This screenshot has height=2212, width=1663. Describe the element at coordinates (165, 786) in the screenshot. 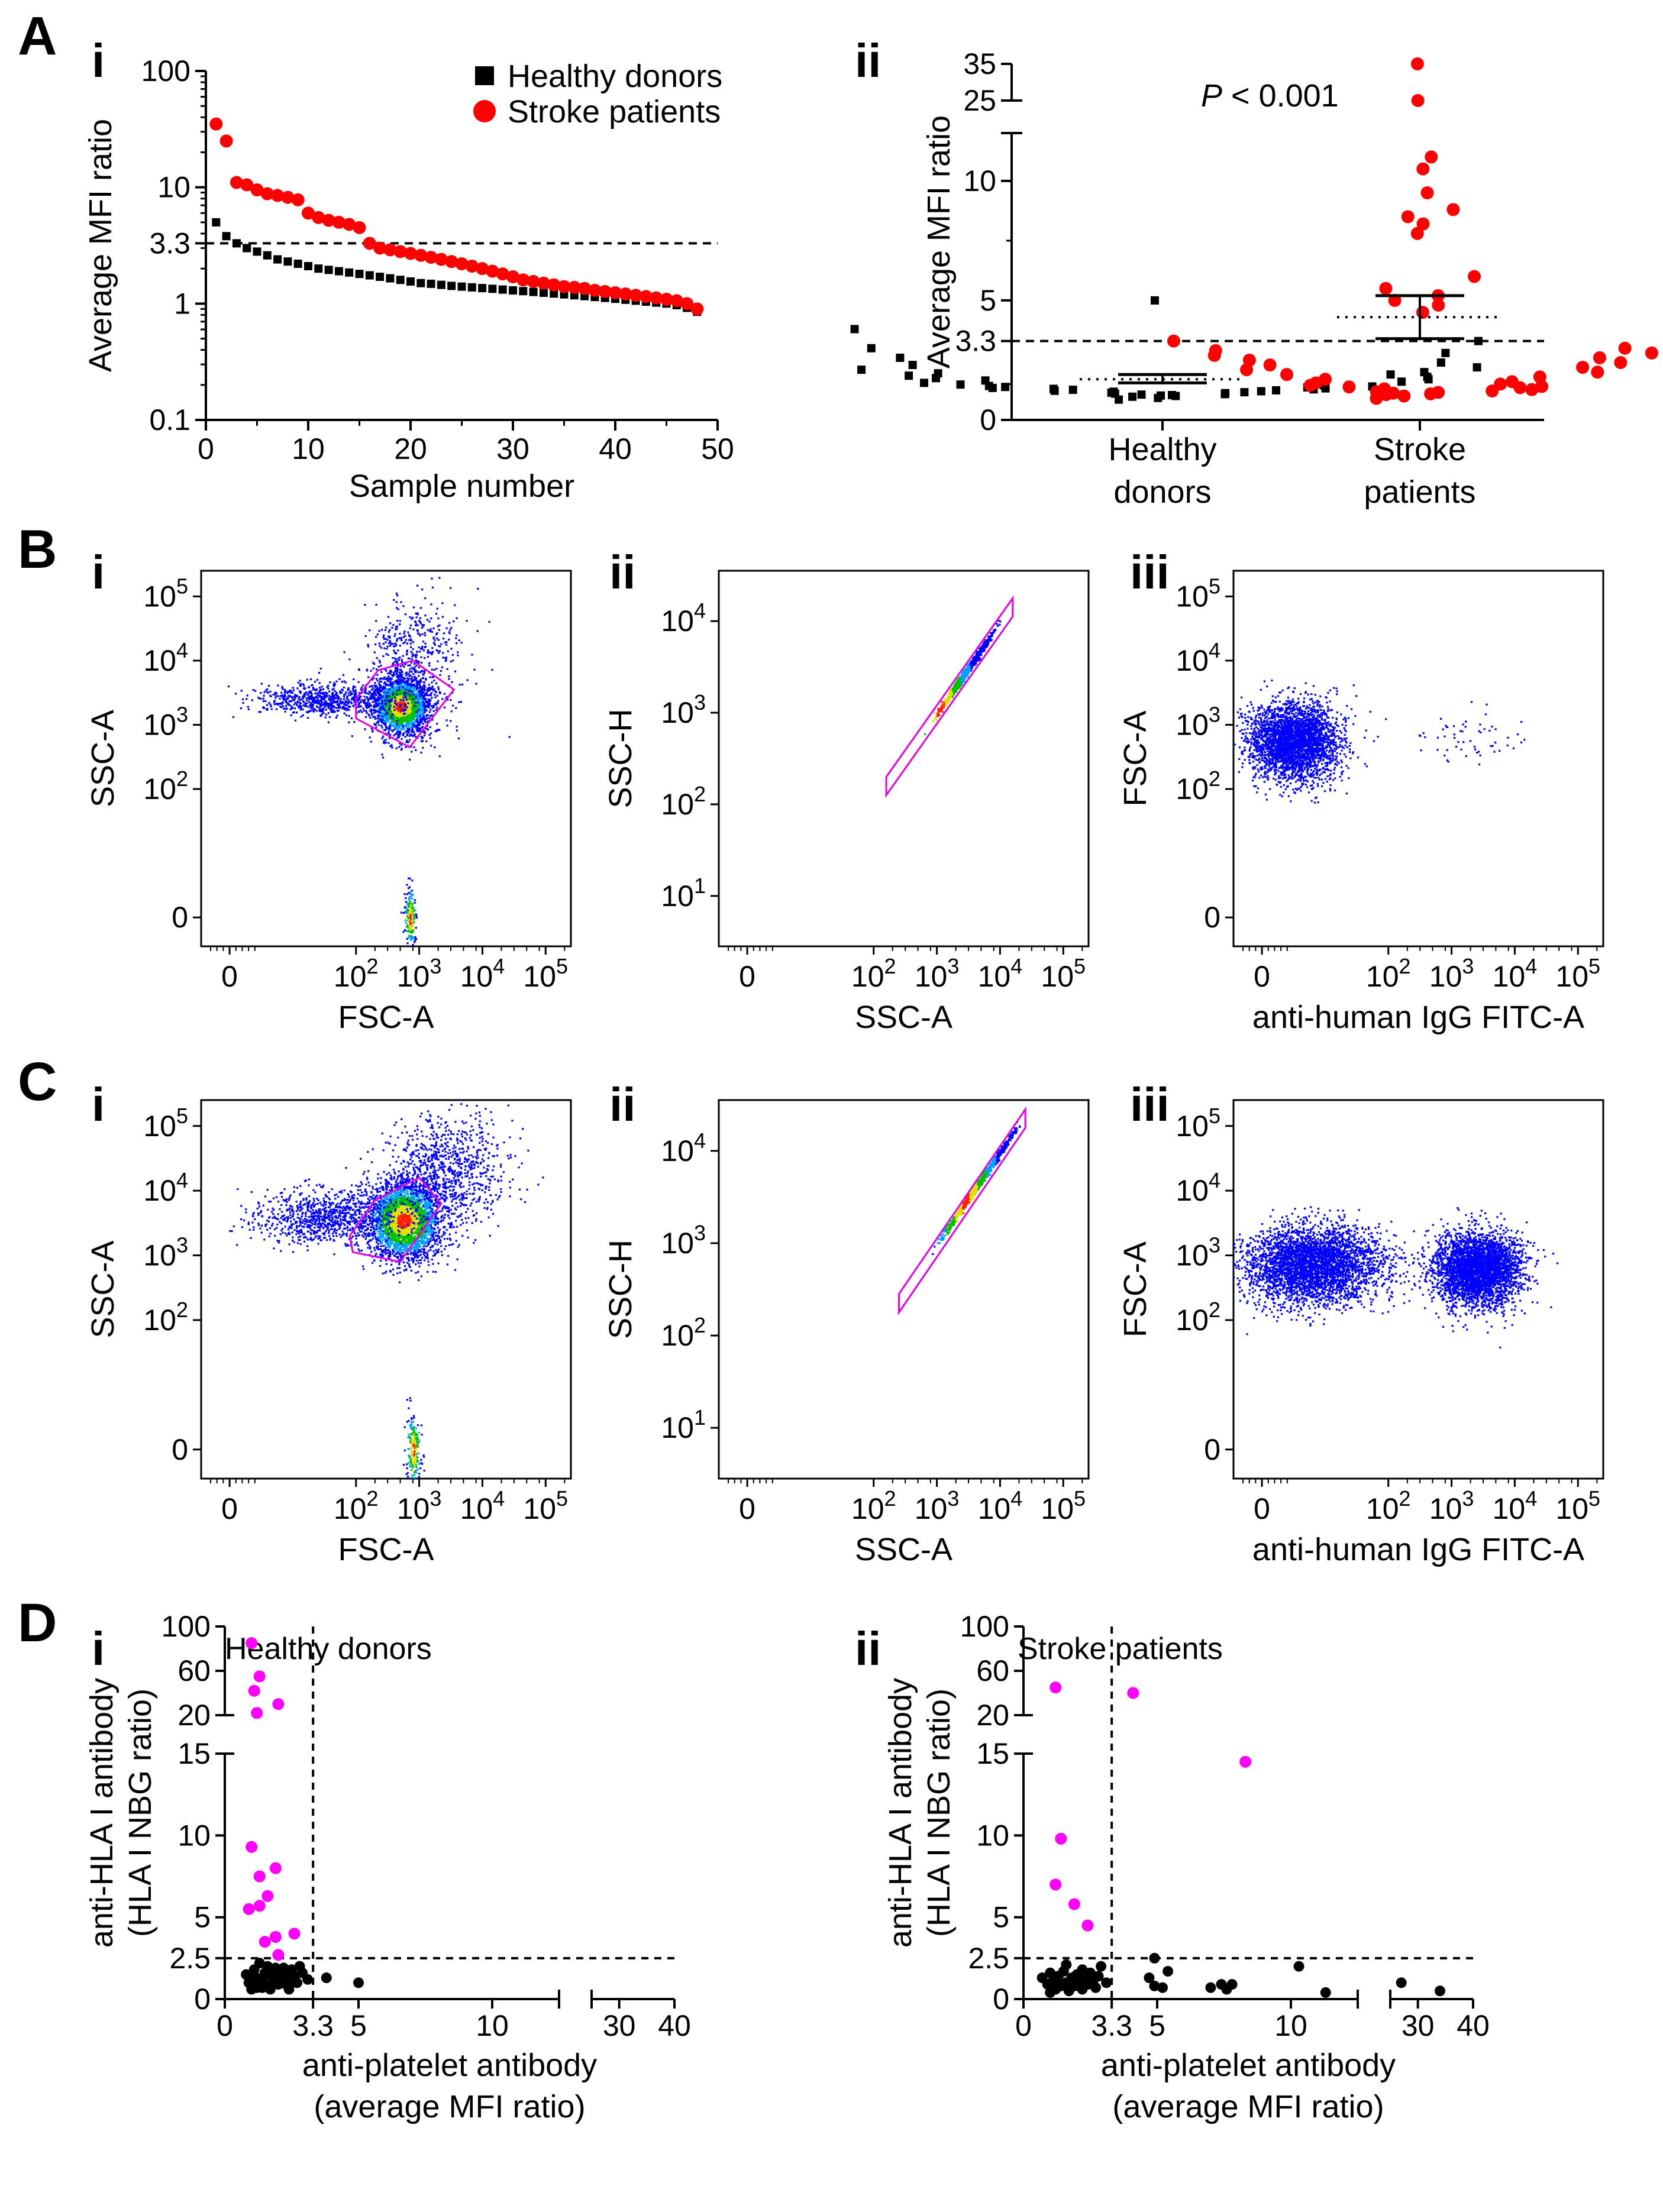

I see `y-tick-label: 102` at that location.